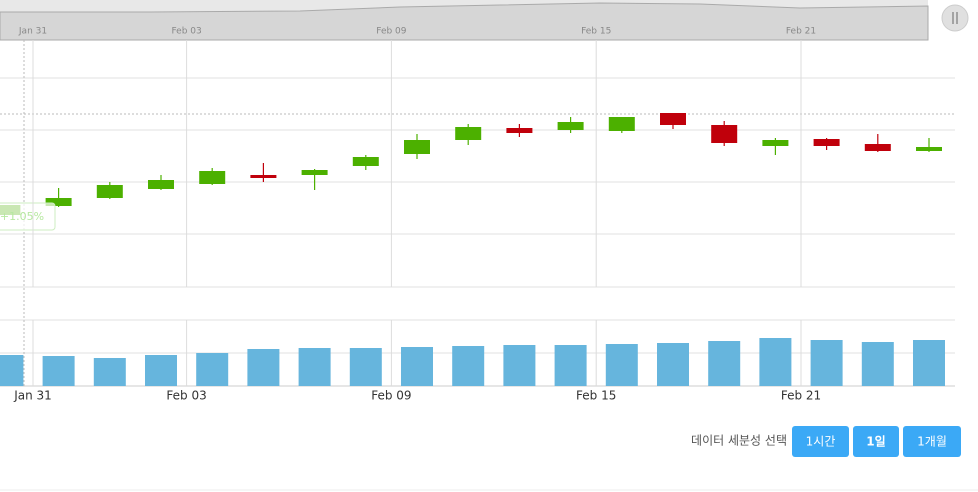 Image resolution: width=978 pixels, height=492 pixels. I want to click on navigator-label: Feb 21, so click(801, 32).